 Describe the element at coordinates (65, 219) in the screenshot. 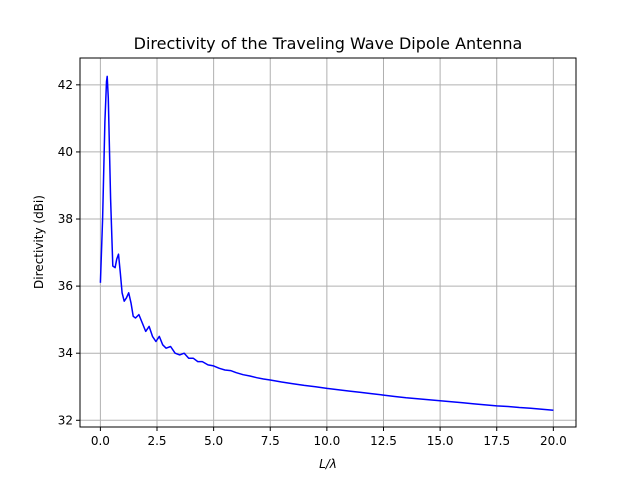

I see `y-tick-label: 38` at that location.